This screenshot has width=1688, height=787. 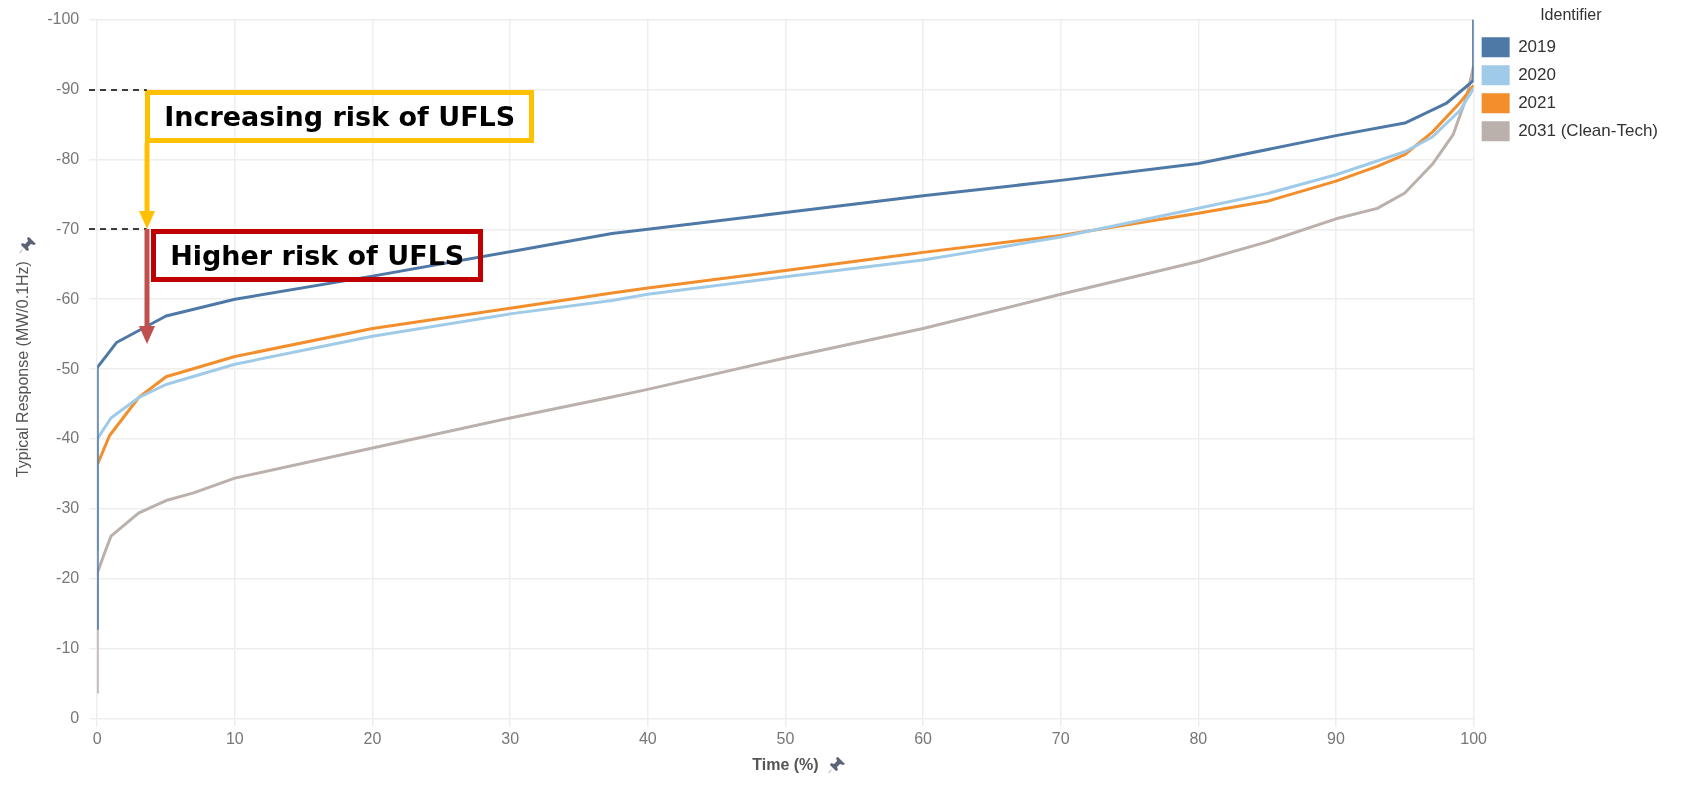 What do you see at coordinates (68, 368) in the screenshot?
I see `y-tick-label: -50` at bounding box center [68, 368].